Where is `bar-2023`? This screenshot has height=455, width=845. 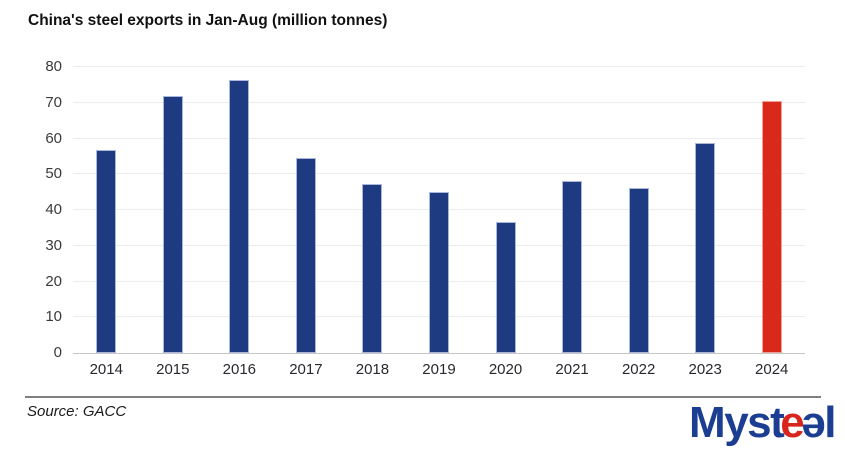
bar-2023 is located at coordinates (705, 247).